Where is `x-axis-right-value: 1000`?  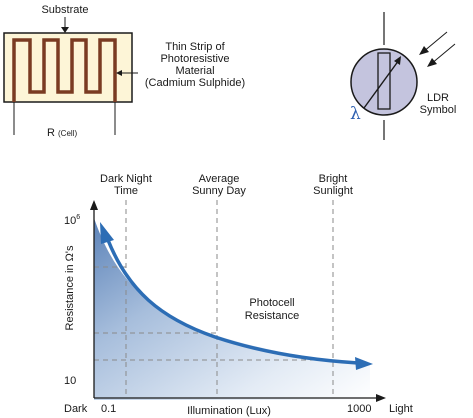 x-axis-right-value: 1000 is located at coordinates (359, 409).